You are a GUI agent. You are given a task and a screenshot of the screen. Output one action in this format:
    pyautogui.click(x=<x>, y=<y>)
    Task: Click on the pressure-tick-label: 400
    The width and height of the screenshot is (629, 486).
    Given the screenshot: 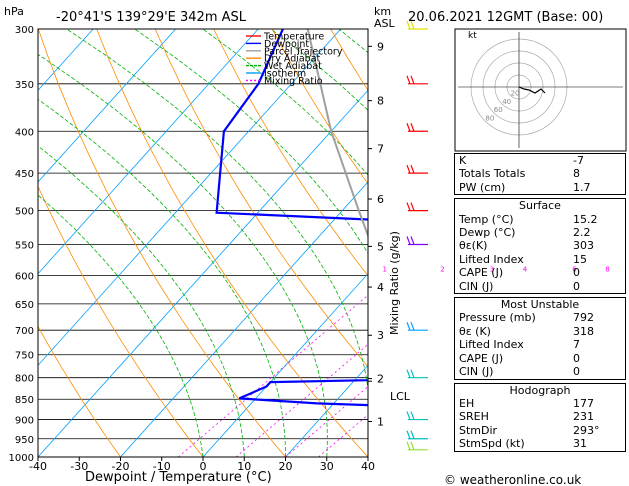 What is the action you would take?
    pyautogui.click(x=24, y=132)
    